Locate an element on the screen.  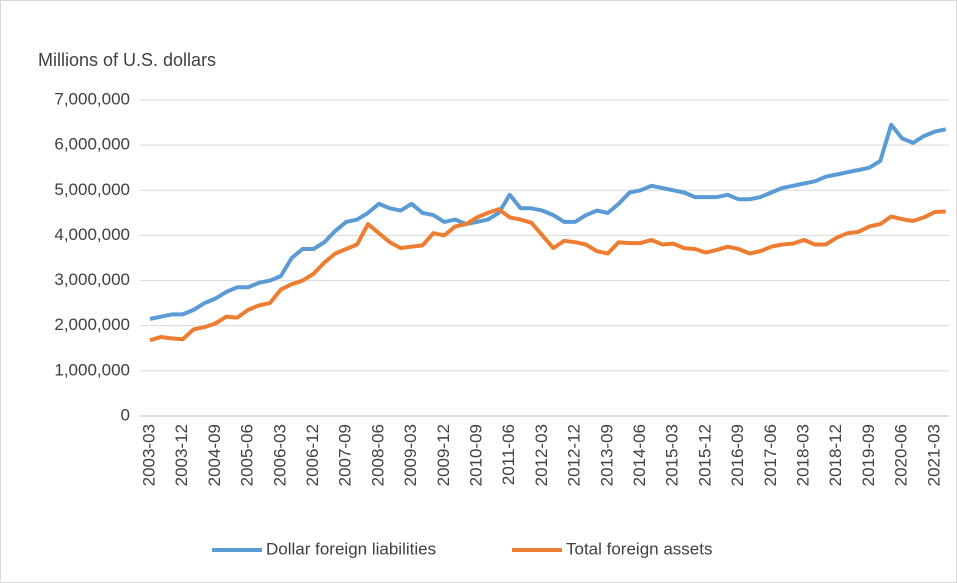
x-tick-label: 2003-12 is located at coordinates (181, 455).